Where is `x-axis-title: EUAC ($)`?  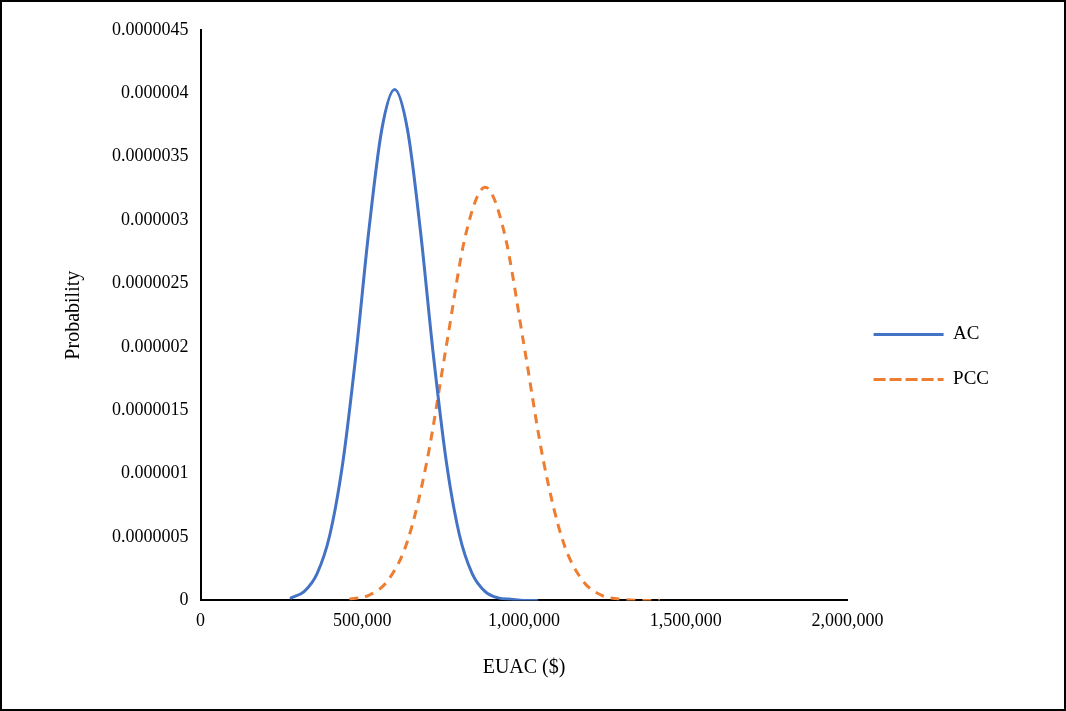 x-axis-title: EUAC ($) is located at coordinates (524, 667).